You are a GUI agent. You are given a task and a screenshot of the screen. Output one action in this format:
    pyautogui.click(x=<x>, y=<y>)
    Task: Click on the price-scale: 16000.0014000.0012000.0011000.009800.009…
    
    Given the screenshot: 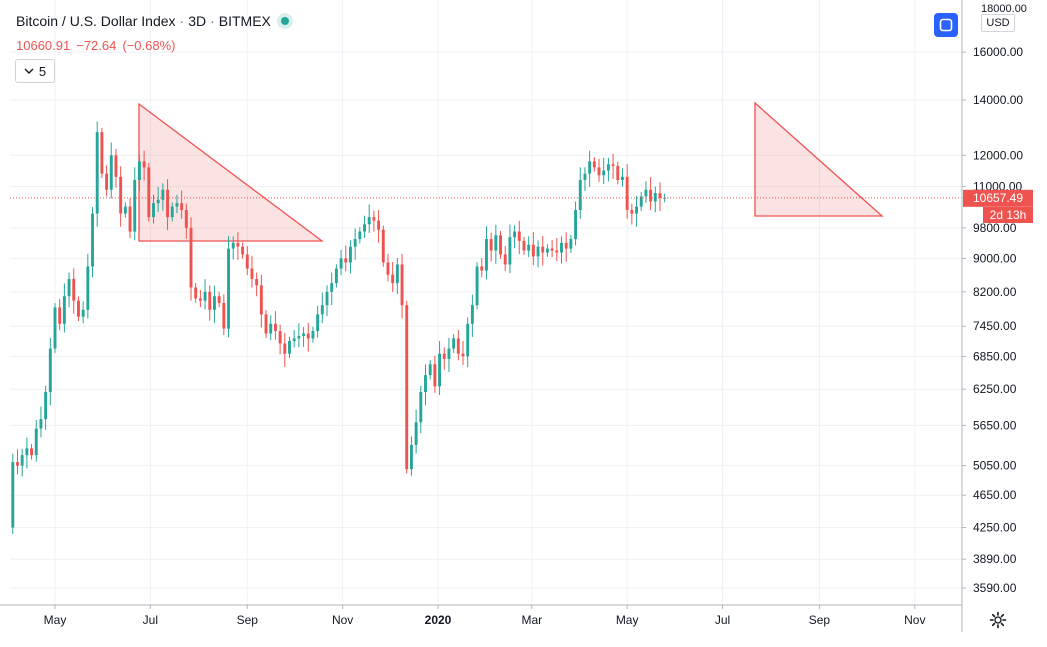 What is the action you would take?
    pyautogui.click(x=992, y=320)
    